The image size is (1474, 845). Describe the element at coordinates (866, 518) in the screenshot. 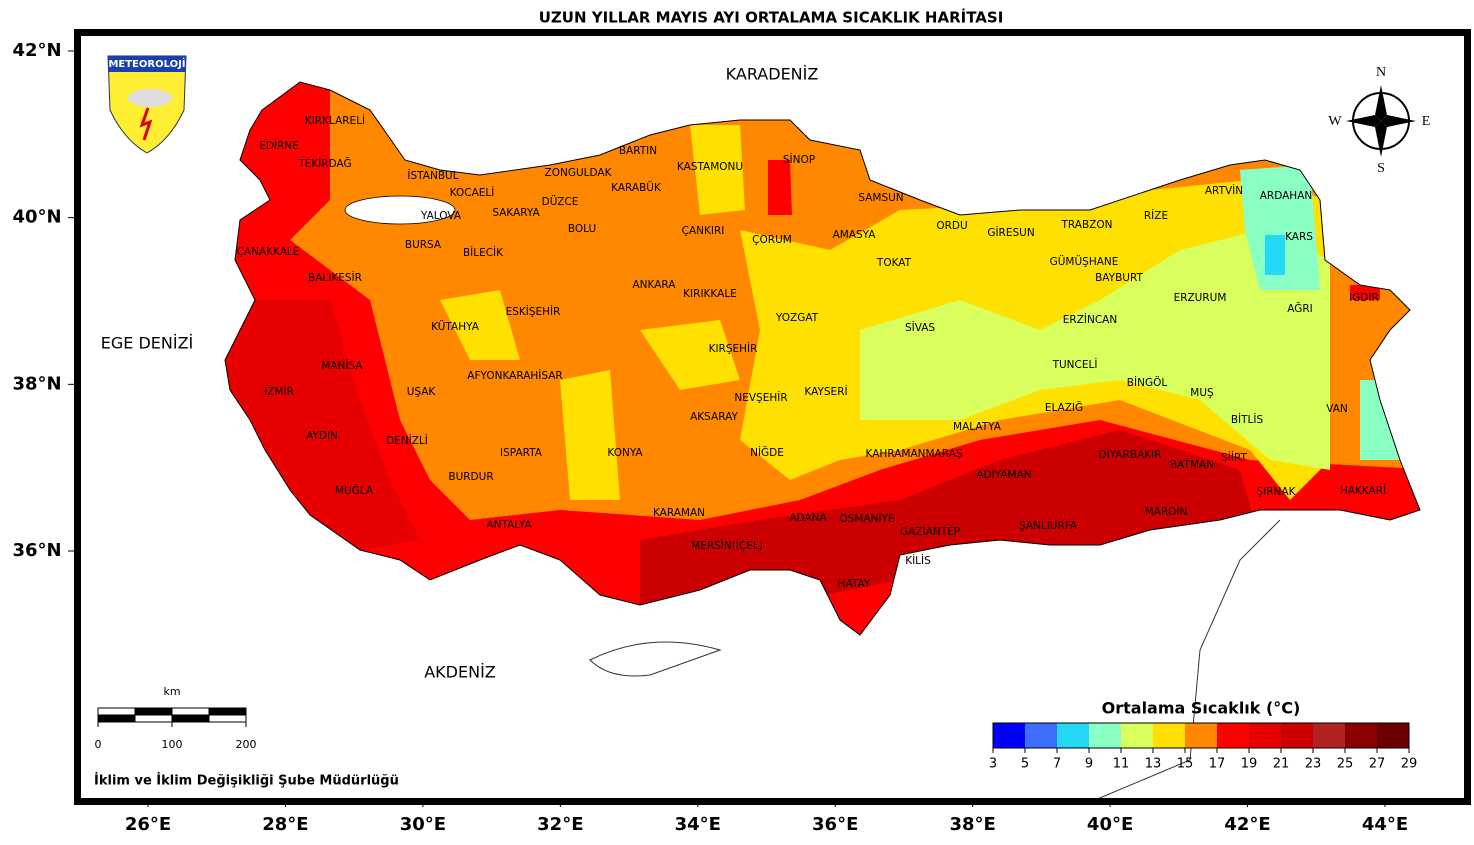

I see `province-label: OSMANİYE` at that location.